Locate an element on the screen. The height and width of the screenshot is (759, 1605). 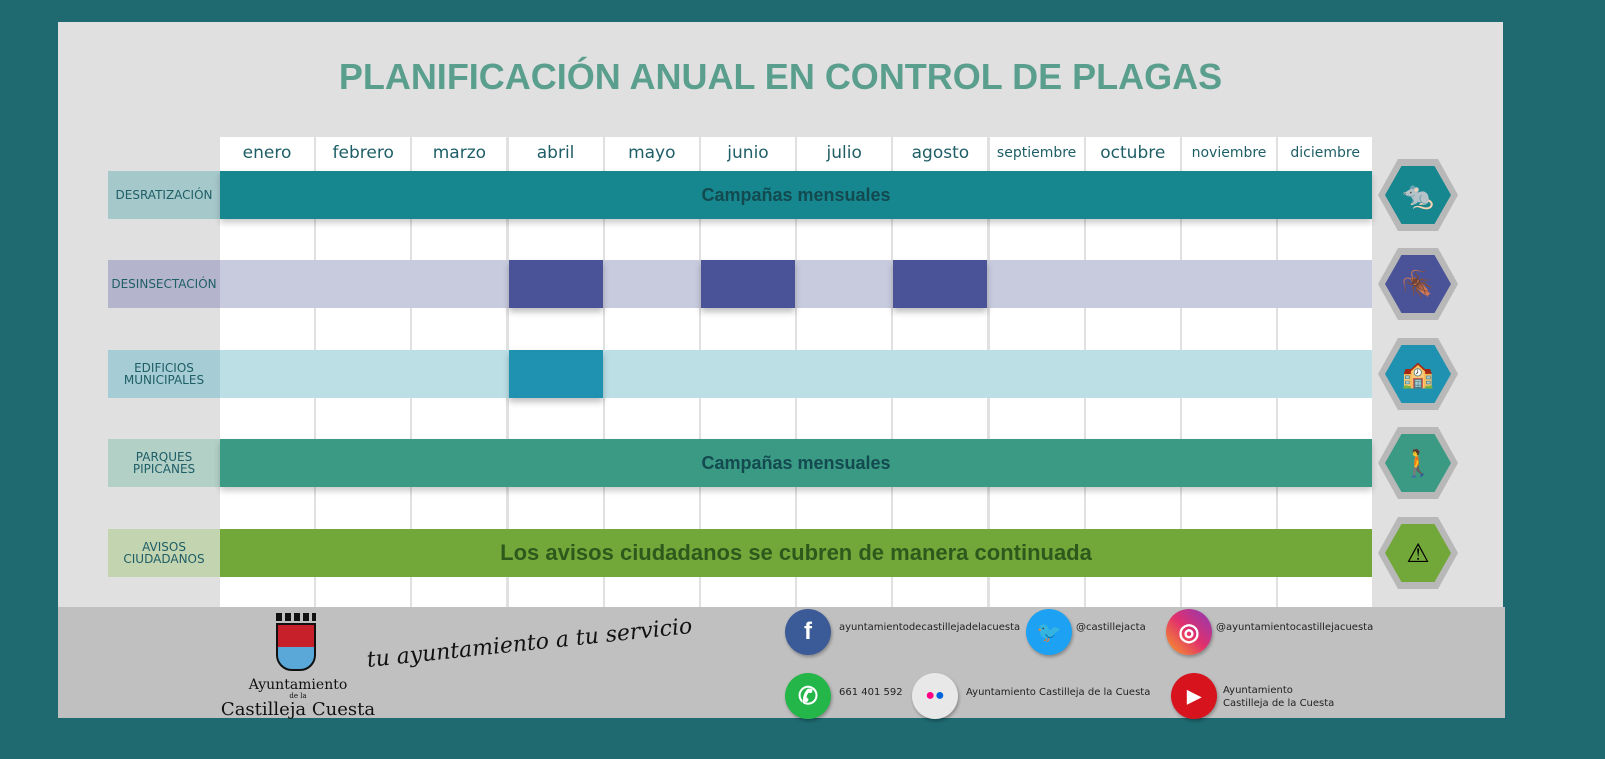
logo-text-2: de la is located at coordinates (298, 696).